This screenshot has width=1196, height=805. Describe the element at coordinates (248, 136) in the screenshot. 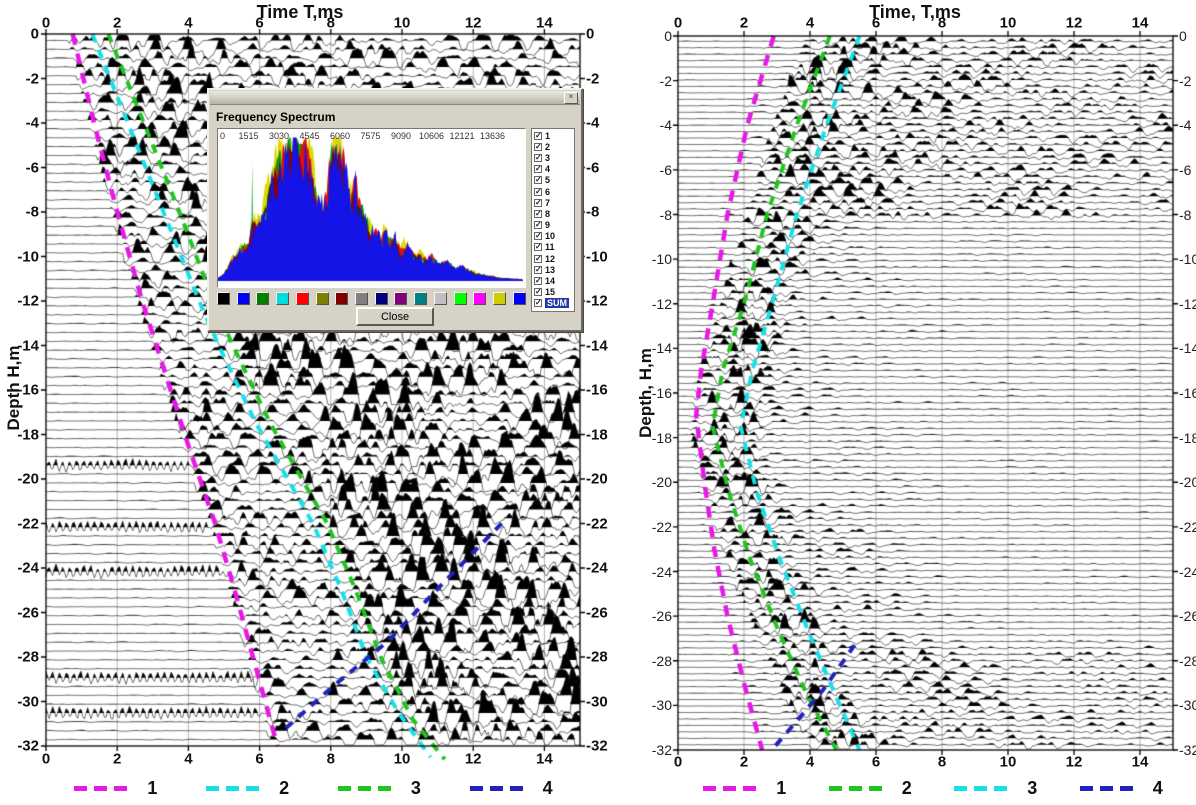

I see `frequency-tick-label: 1515` at that location.